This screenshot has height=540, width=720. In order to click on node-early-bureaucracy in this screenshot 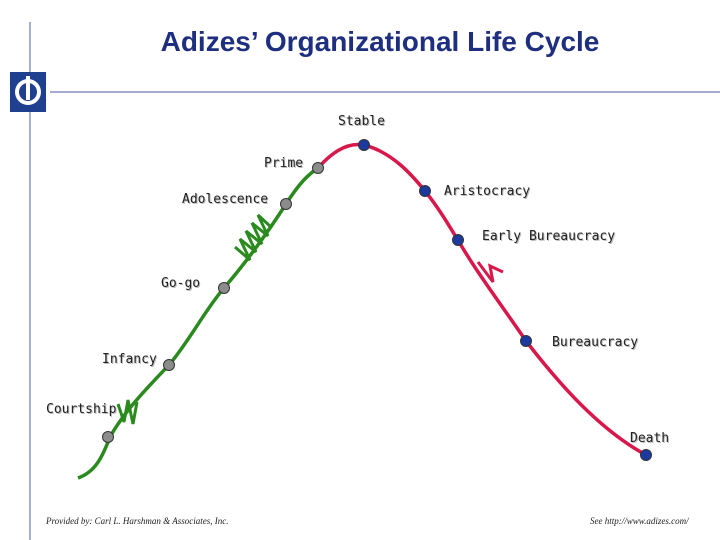, I will do `click(458, 240)`.